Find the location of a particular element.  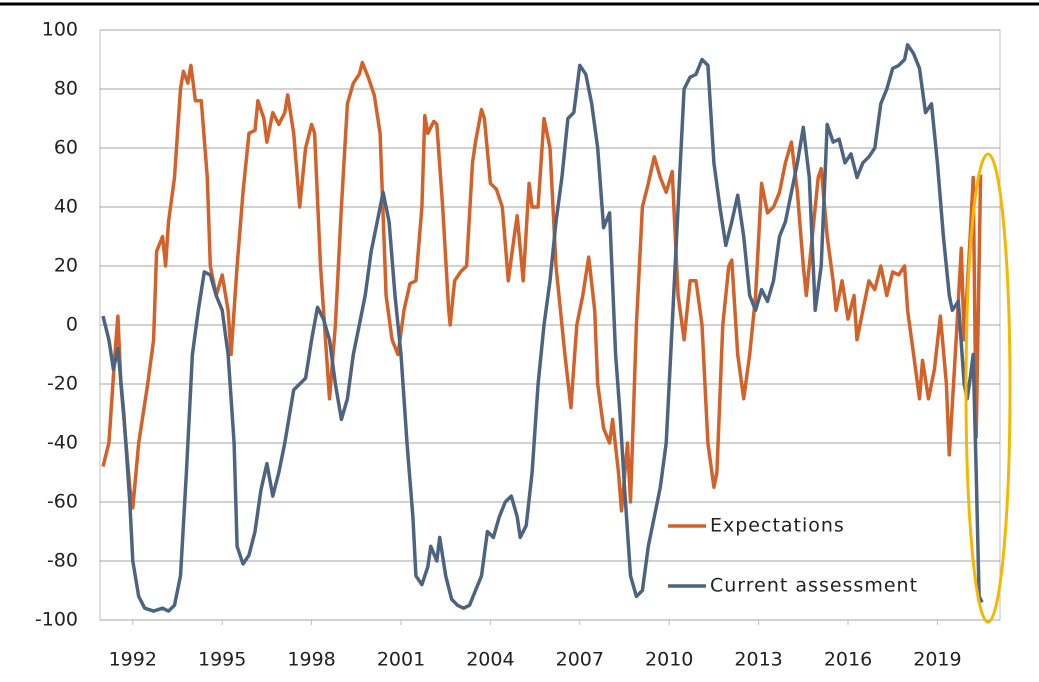

y-tick-label: 20 is located at coordinates (66, 266).